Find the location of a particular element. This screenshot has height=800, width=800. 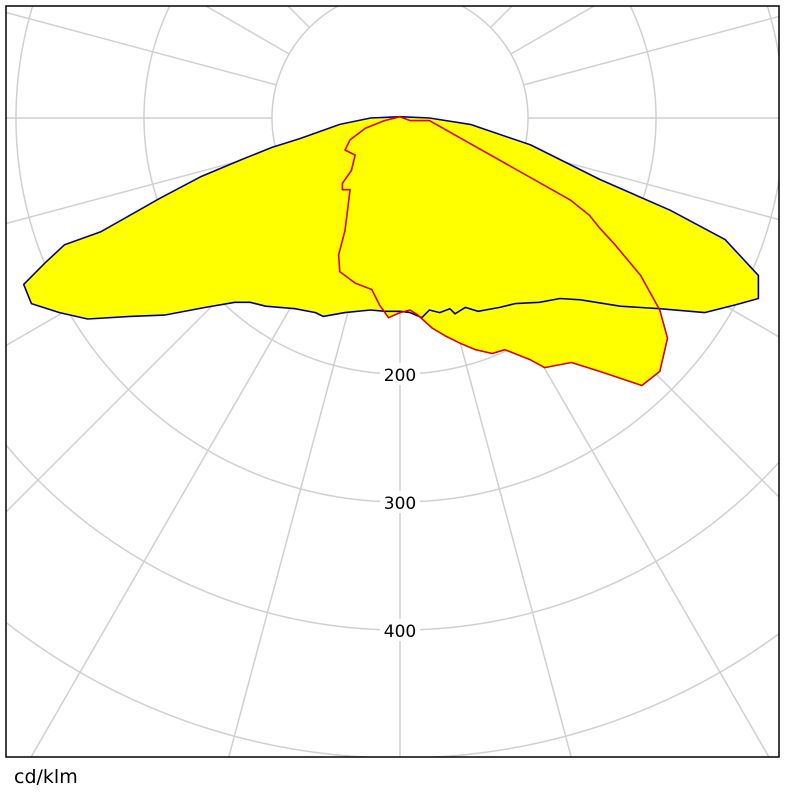

radial-tick-labels: 200 300 400 is located at coordinates (400, 502).